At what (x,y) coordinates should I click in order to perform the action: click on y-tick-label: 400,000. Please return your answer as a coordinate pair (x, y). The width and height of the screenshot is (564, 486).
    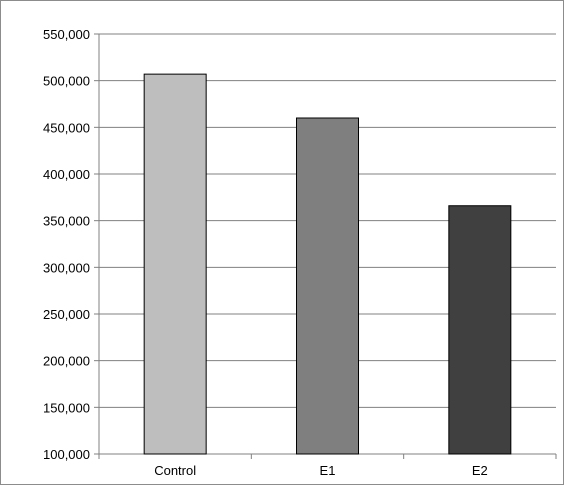
    Looking at the image, I should click on (66, 174).